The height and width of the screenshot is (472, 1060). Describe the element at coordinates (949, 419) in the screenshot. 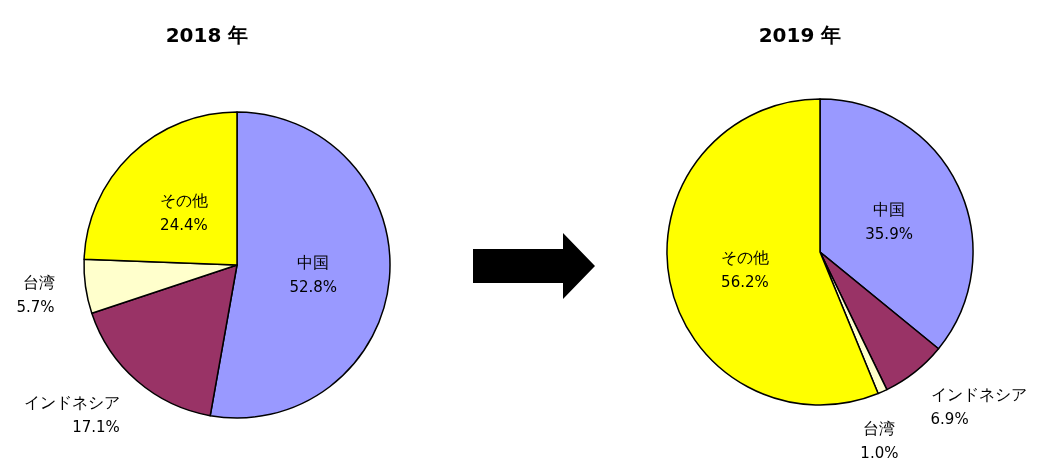

I see `data-label: 6.9%` at that location.